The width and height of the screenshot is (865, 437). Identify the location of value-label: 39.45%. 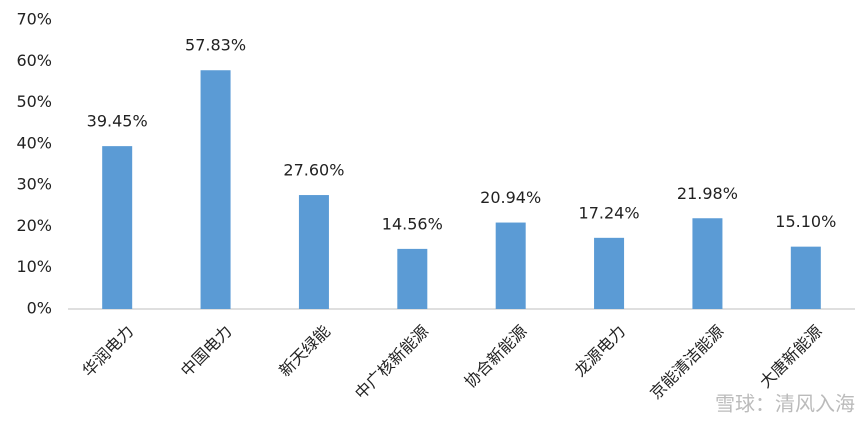
(117, 121).